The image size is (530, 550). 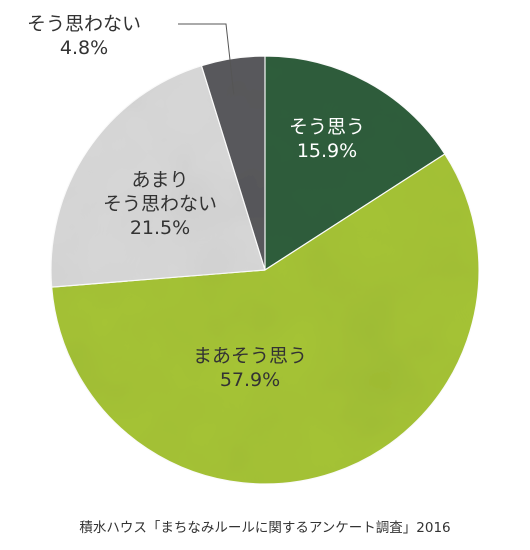 What do you see at coordinates (250, 356) in the screenshot?
I see `slice-label-text: まあそう思う` at bounding box center [250, 356].